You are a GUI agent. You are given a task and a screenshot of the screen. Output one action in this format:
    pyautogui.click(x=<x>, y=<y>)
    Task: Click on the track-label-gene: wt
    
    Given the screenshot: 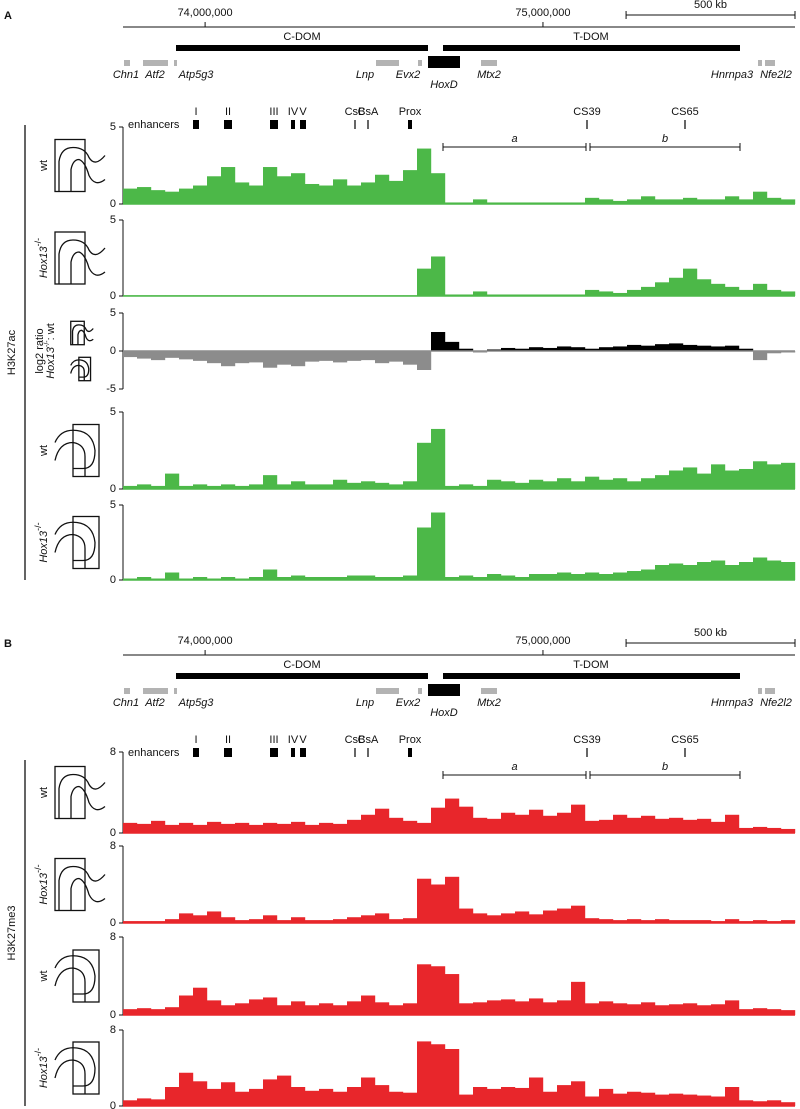 What is the action you would take?
    pyautogui.click(x=44, y=451)
    